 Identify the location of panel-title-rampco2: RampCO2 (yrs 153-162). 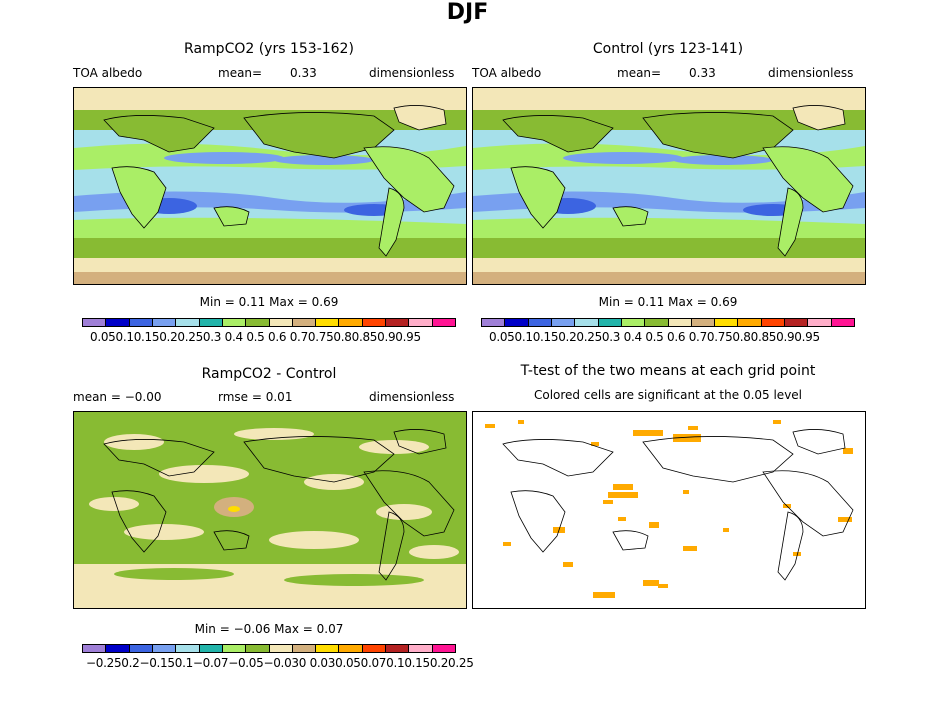
(269, 49).